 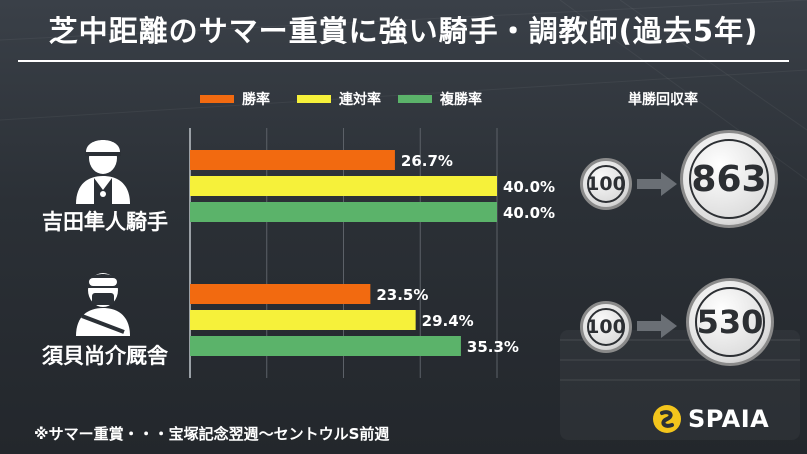 What do you see at coordinates (729, 419) in the screenshot?
I see `brand-name: SPAIA` at bounding box center [729, 419].